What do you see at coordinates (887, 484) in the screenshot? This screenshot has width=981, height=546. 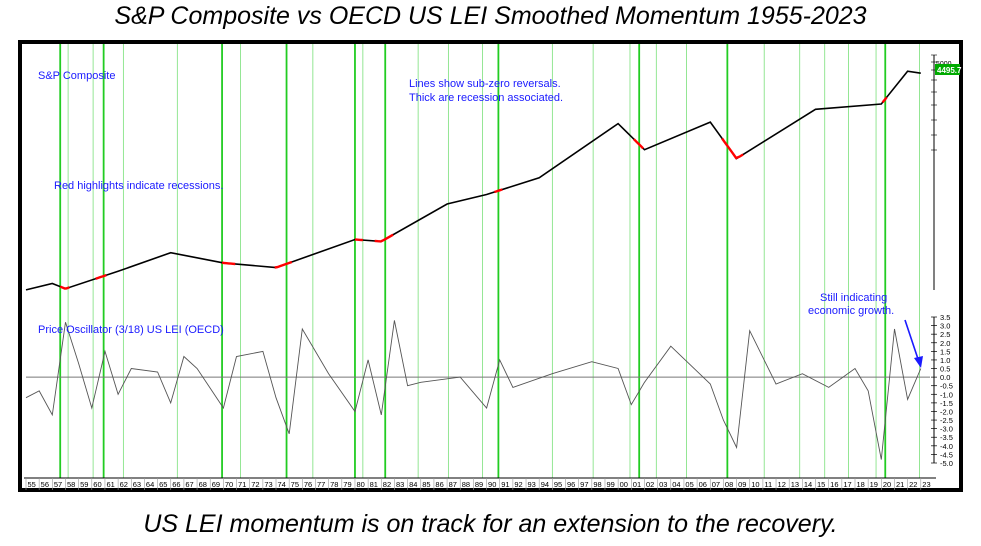 I see `x-tick-label: 20` at bounding box center [887, 484].